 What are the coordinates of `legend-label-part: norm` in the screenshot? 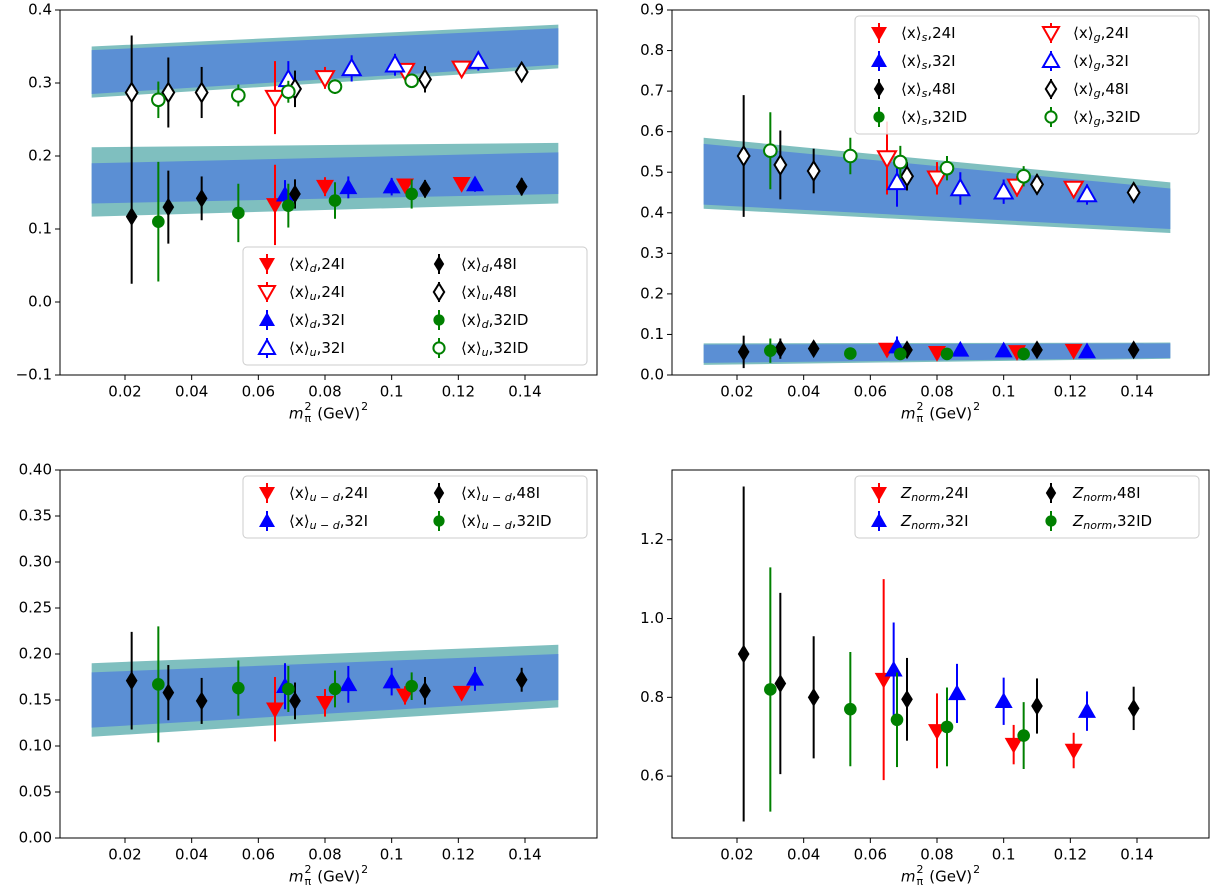 It's located at (1097, 525).